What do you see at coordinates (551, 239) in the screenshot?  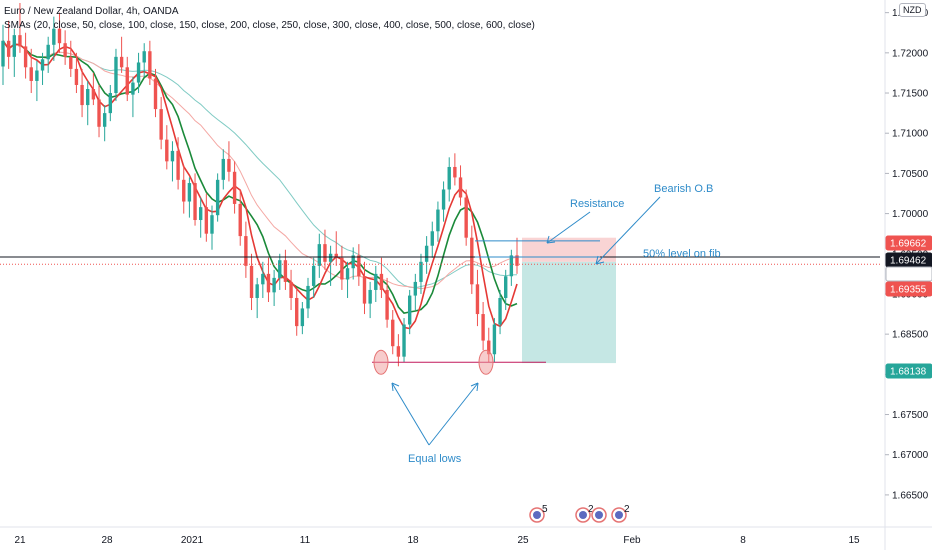 I see `resistance-arrowhead` at bounding box center [551, 239].